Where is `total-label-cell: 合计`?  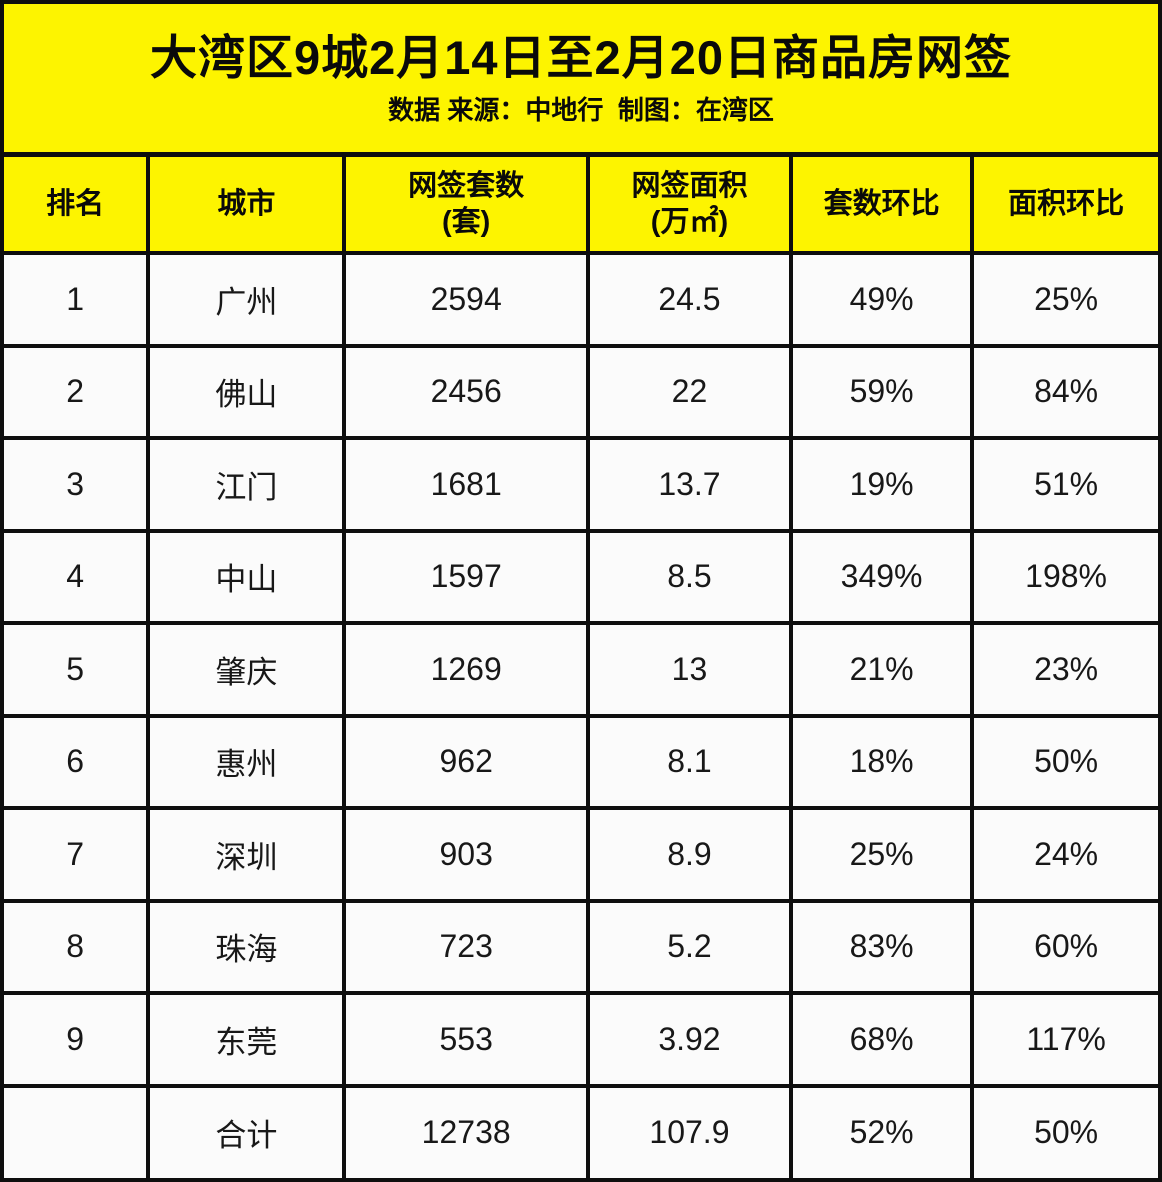
total-label-cell: 合计 is located at coordinates (246, 1130).